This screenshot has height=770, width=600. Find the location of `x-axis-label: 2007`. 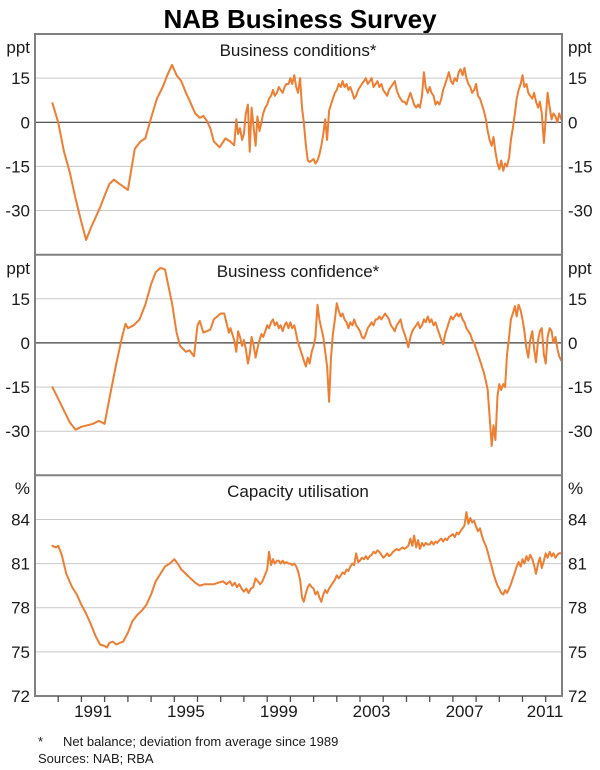

x-axis-label: 2007 is located at coordinates (465, 711).